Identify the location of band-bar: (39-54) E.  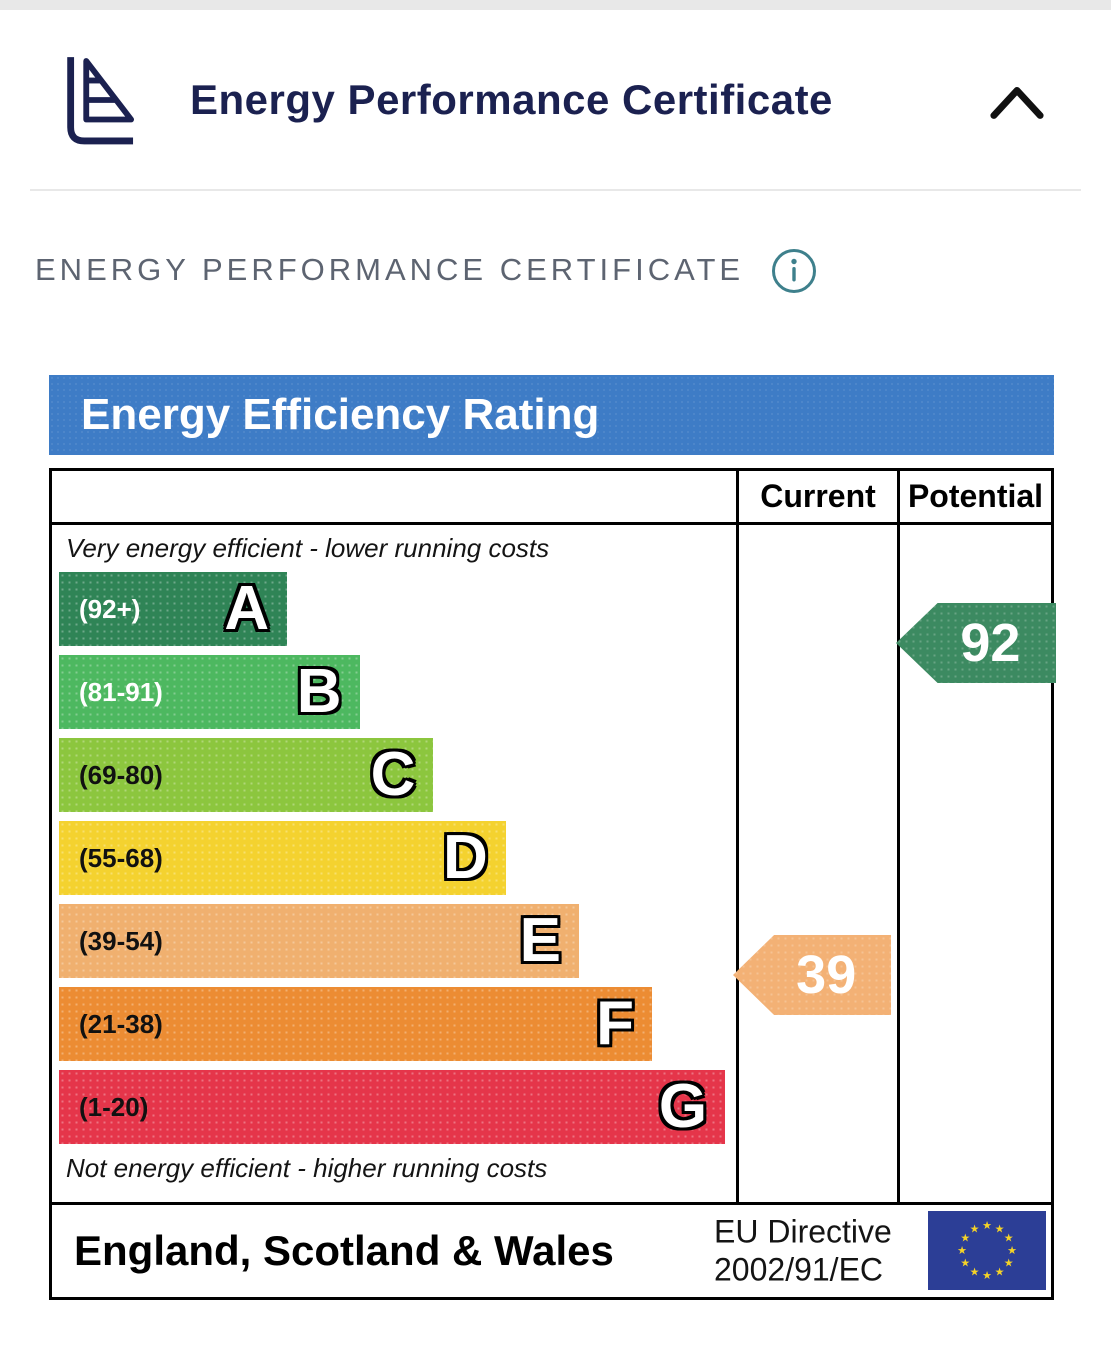
(319, 941).